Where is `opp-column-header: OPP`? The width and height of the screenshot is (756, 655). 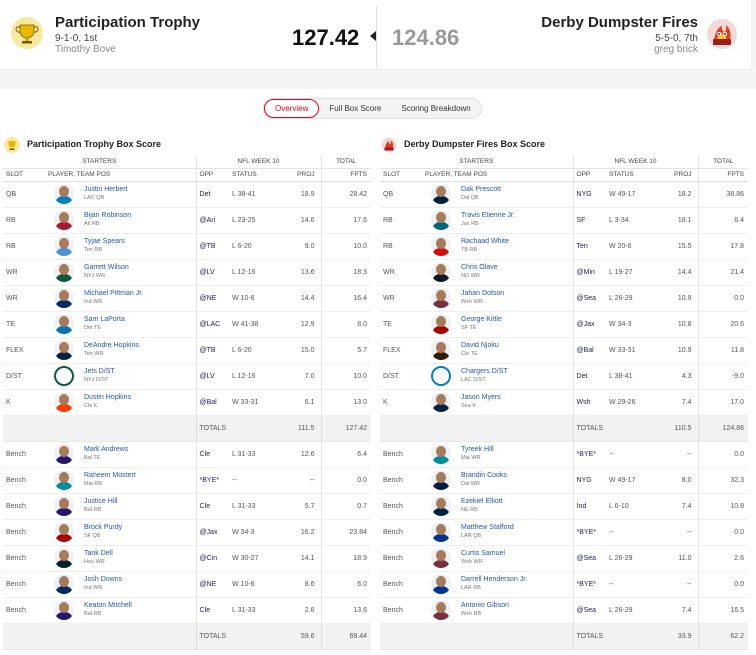
opp-column-header: OPP is located at coordinates (589, 175).